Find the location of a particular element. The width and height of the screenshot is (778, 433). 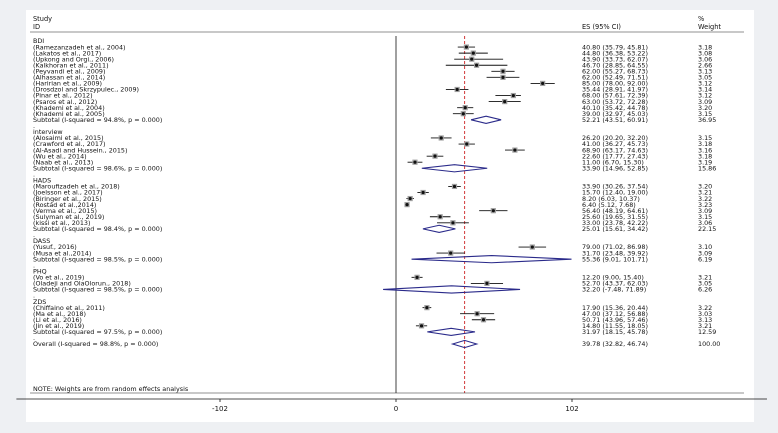

group-label: ZDS is located at coordinates (39, 302).